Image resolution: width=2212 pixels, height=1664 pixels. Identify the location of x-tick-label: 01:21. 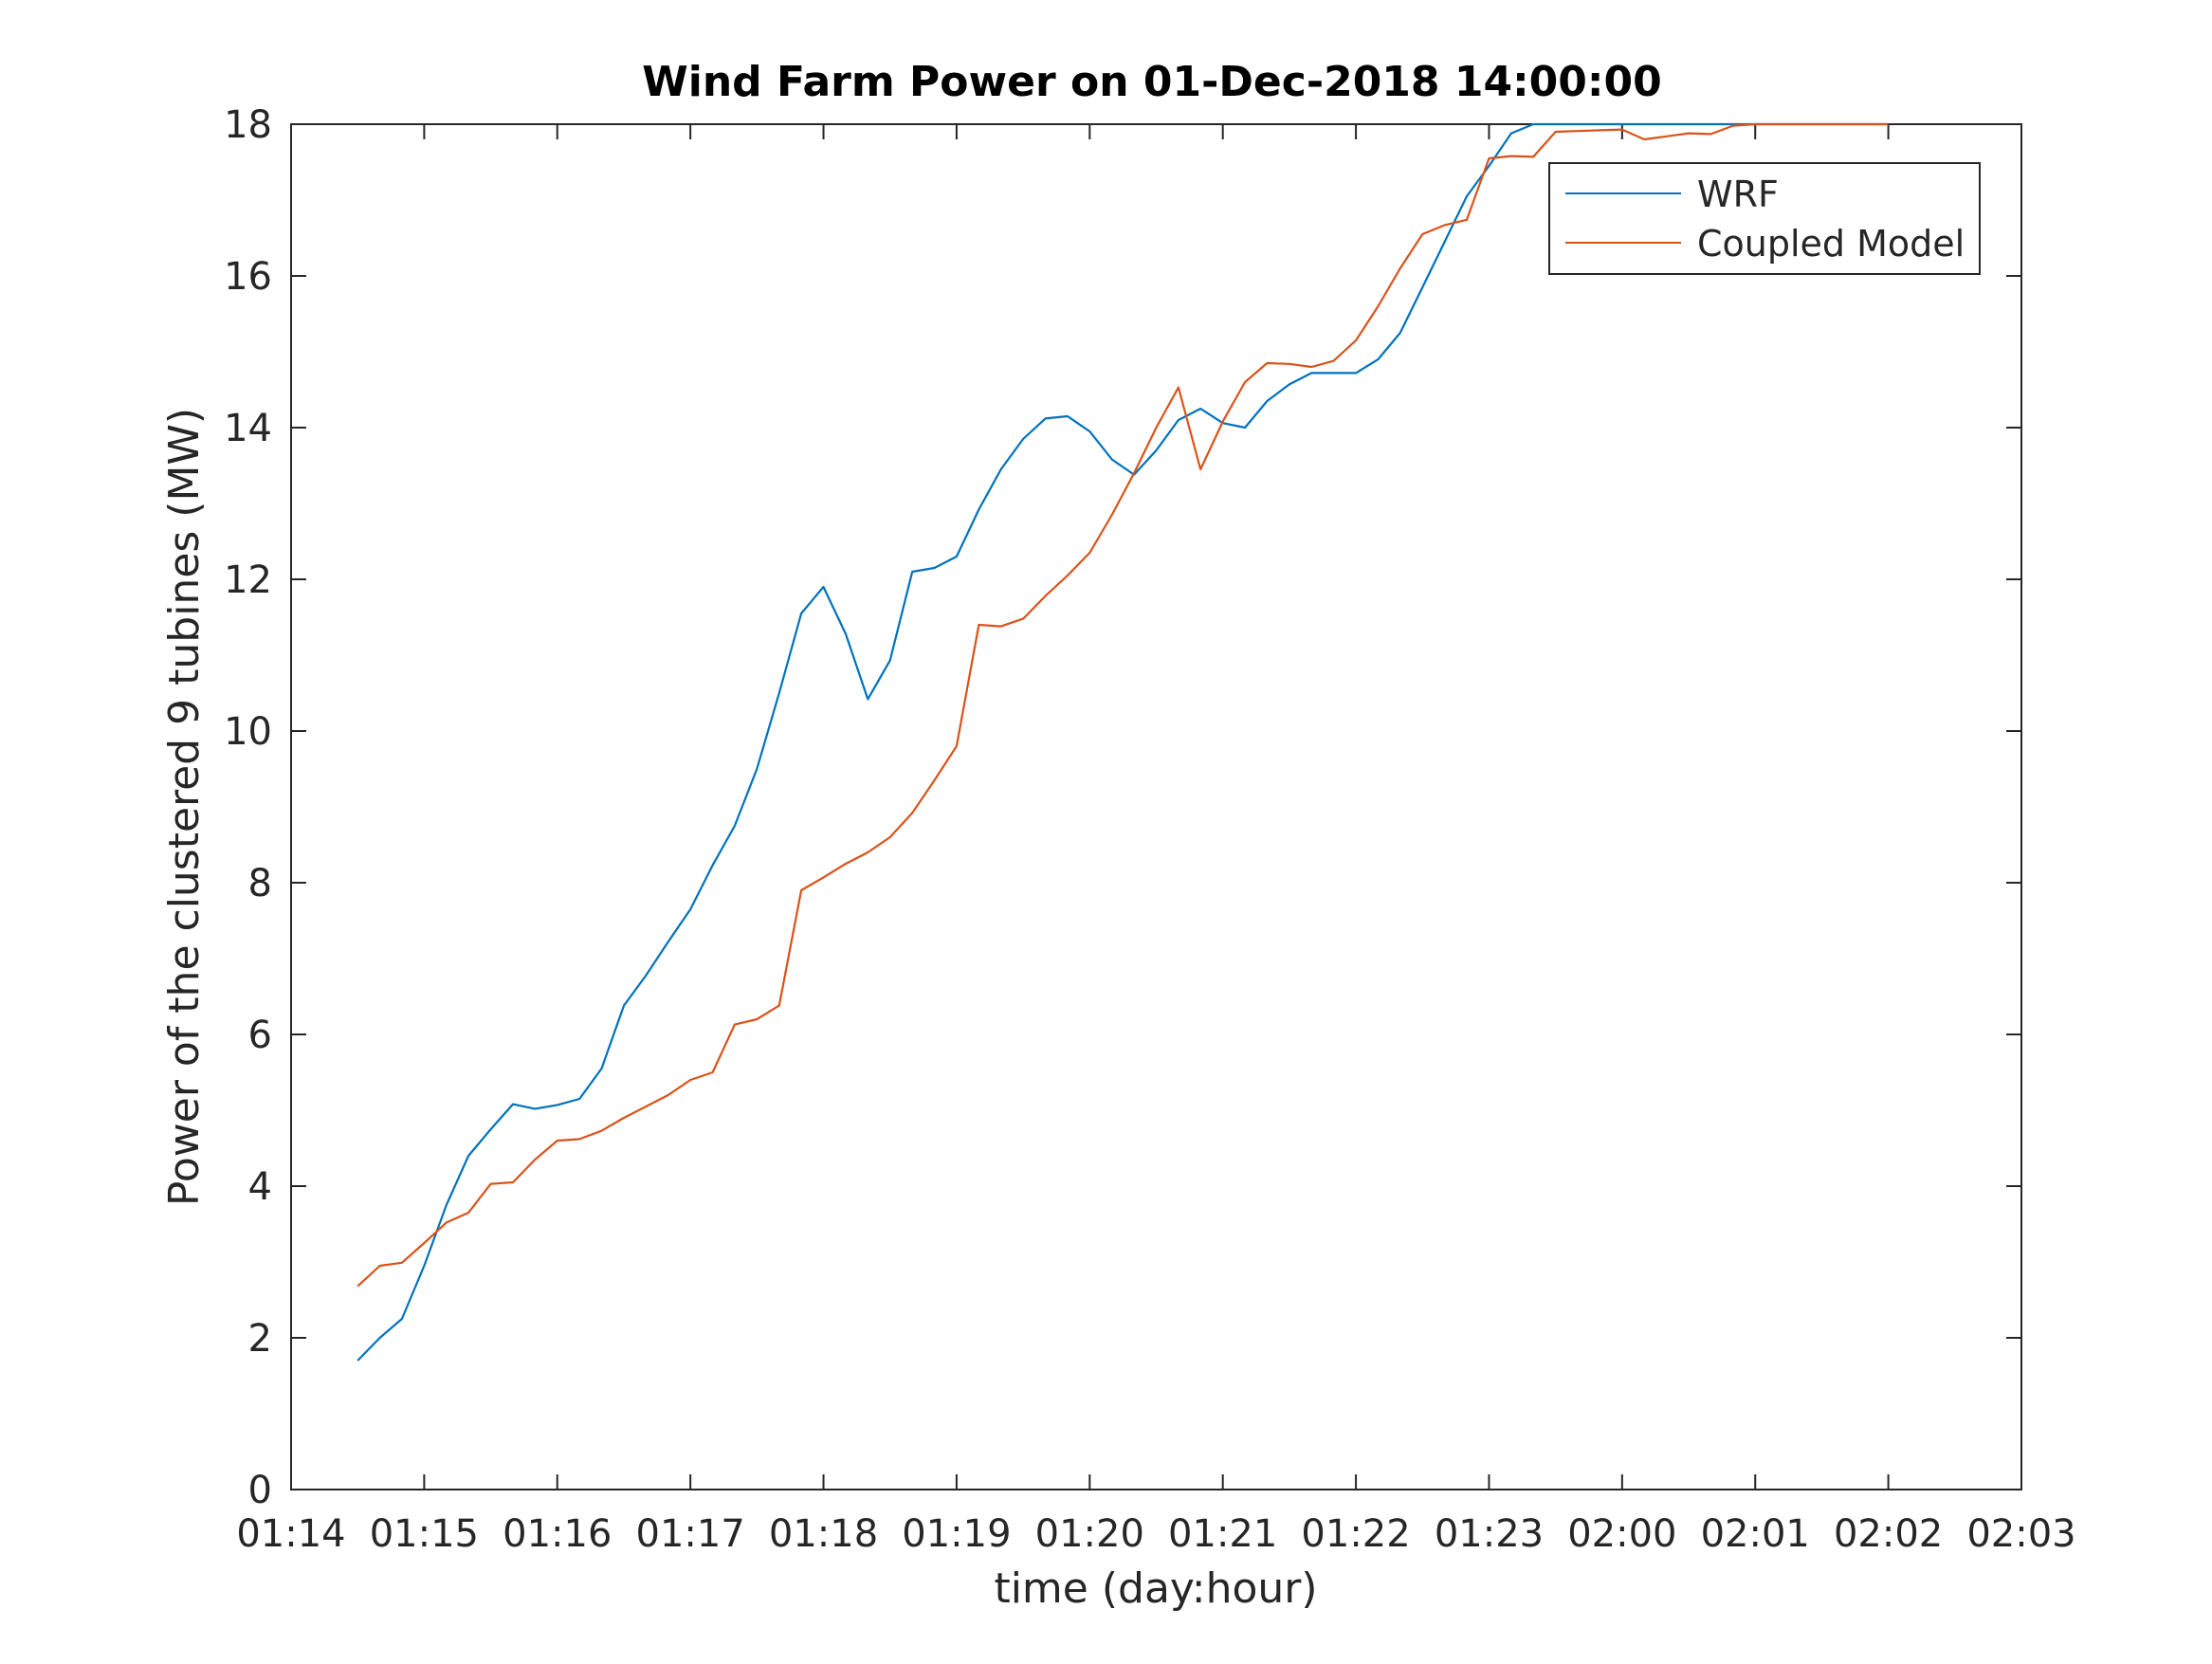
(1222, 1534).